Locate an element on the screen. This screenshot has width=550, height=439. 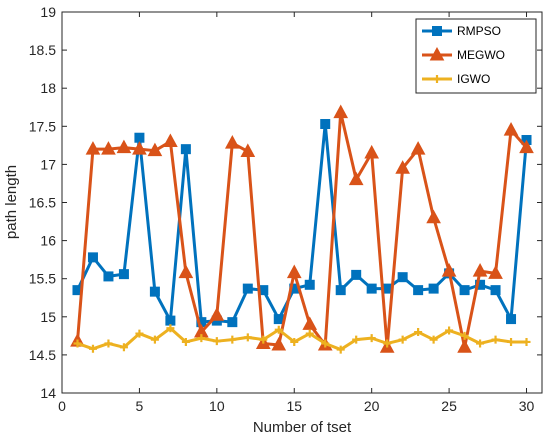
legend-entry: IGWO is located at coordinates (456, 79).